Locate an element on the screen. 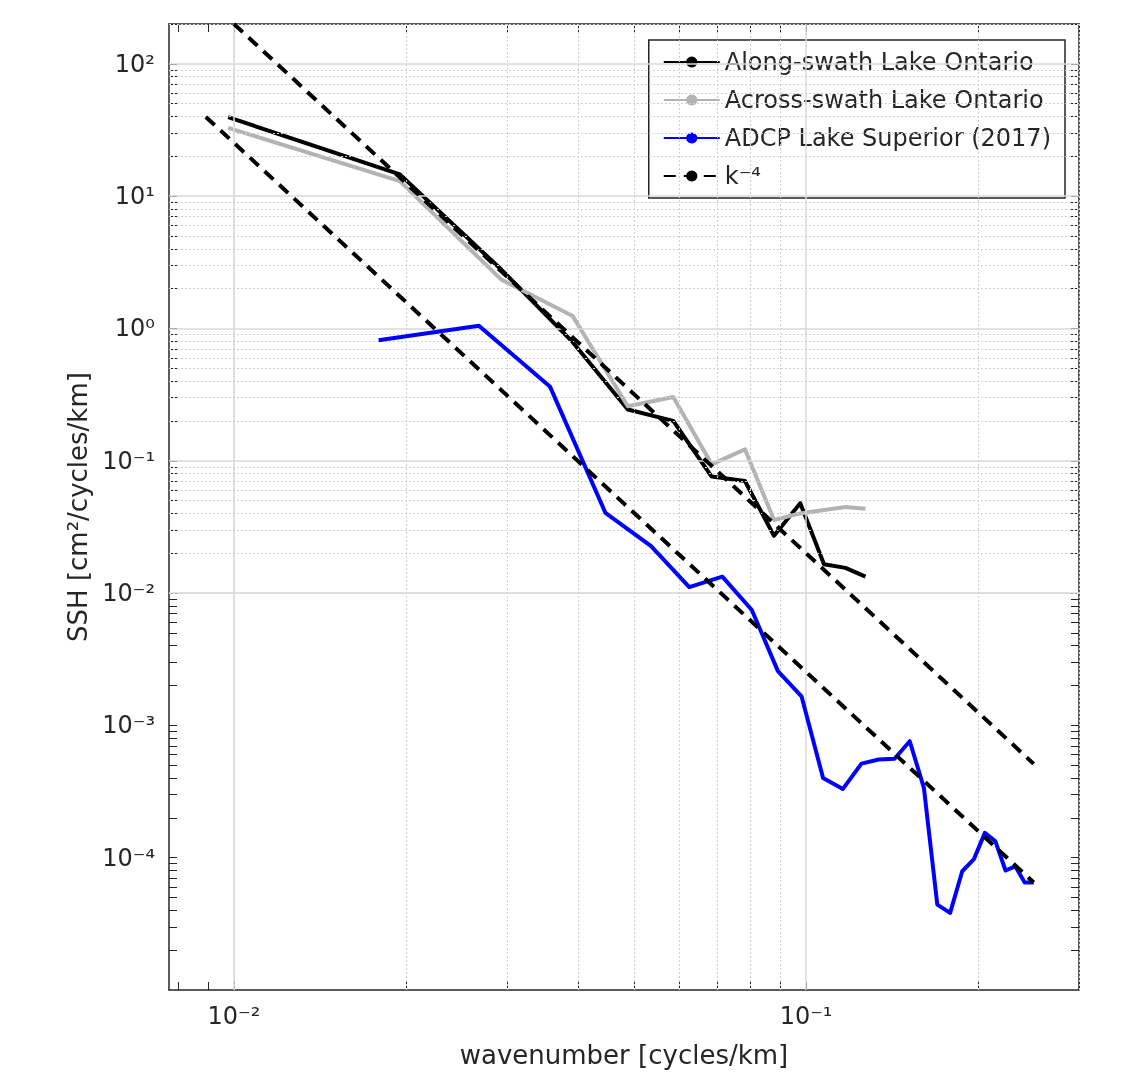  y-tick-label: 10⁻³ is located at coordinates (128, 725).